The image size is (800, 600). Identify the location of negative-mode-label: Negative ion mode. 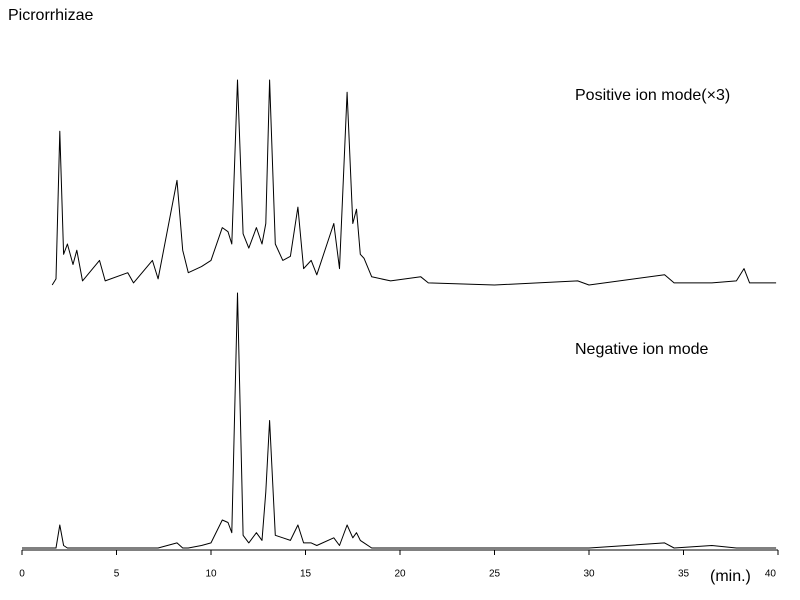
(642, 349).